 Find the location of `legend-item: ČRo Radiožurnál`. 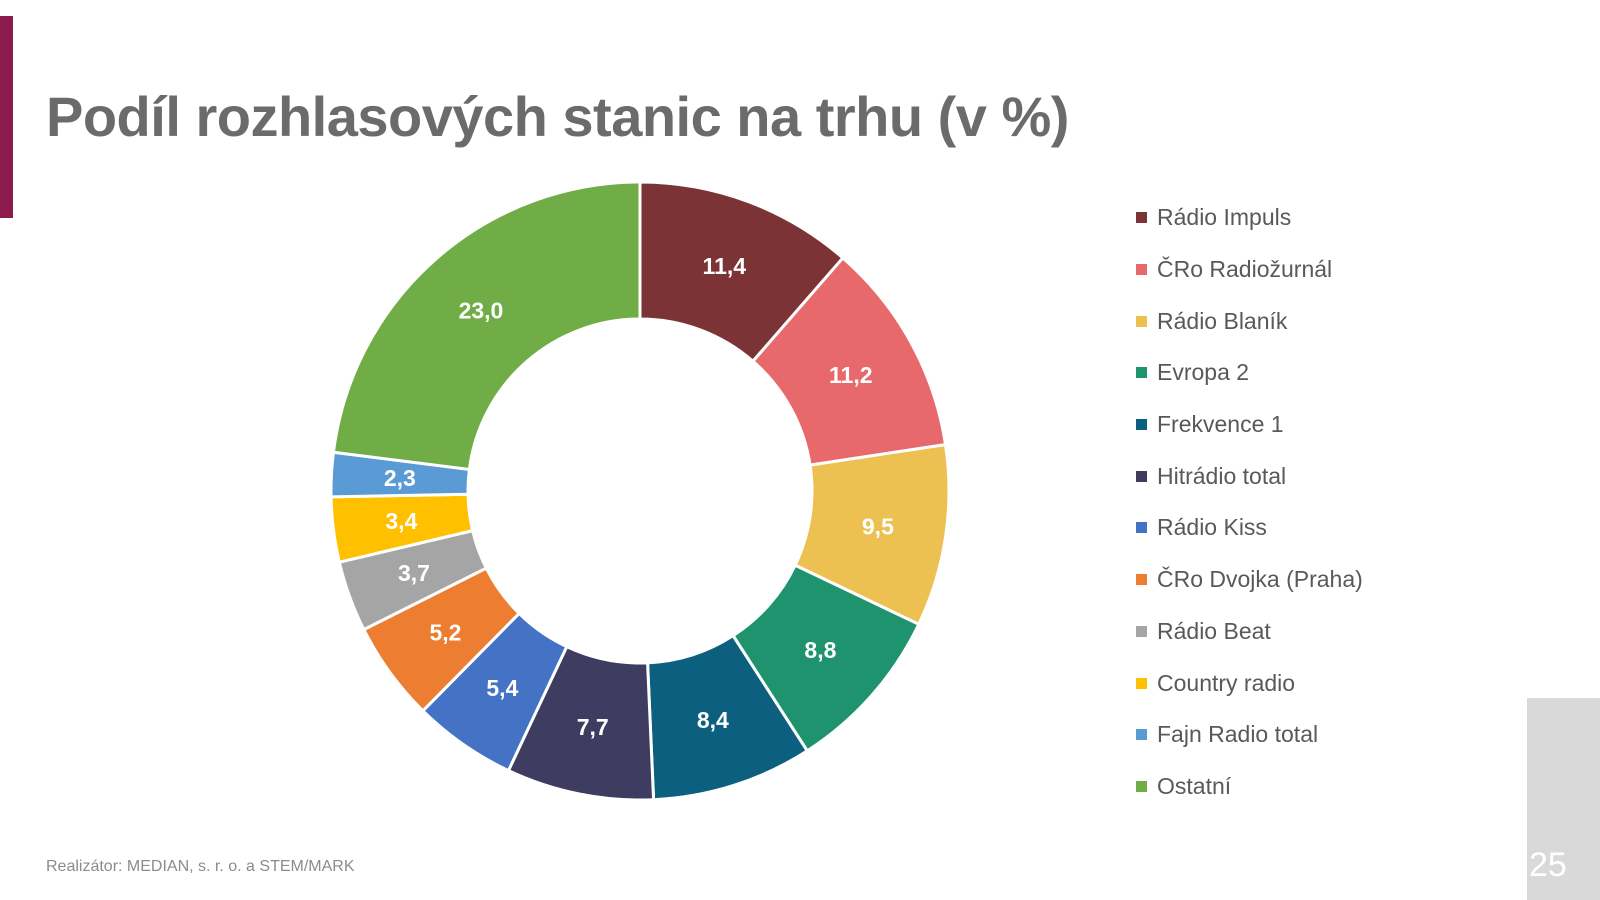

legend-item: ČRo Radiožurnál is located at coordinates (1249, 270).